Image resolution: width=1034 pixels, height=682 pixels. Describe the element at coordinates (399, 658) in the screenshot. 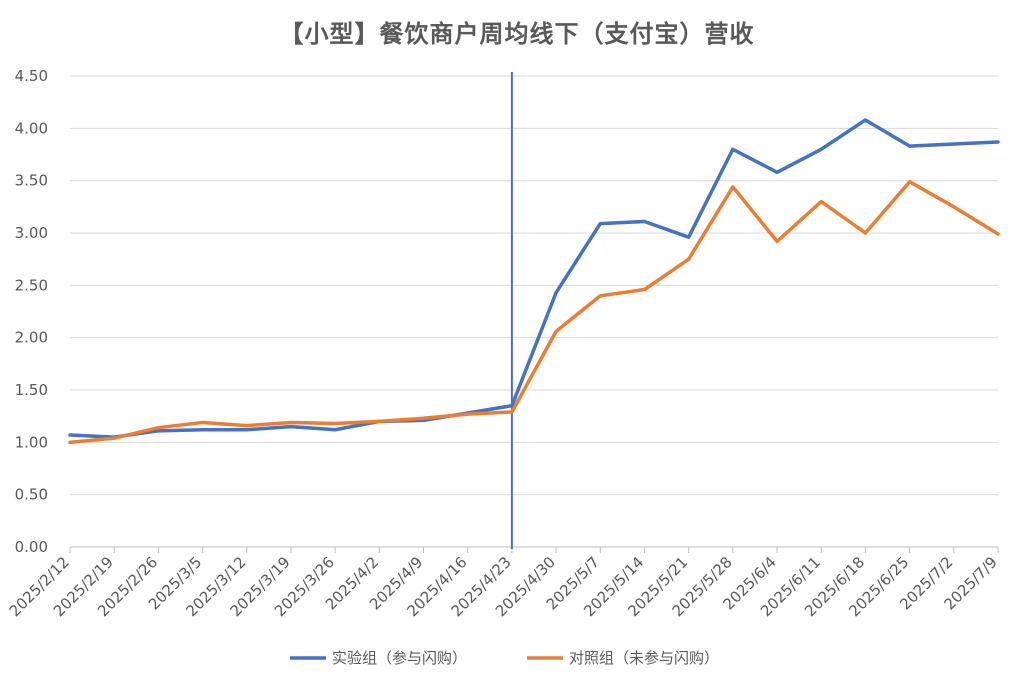

I see `legend-label-1: 实验组（参与闪购）` at that location.